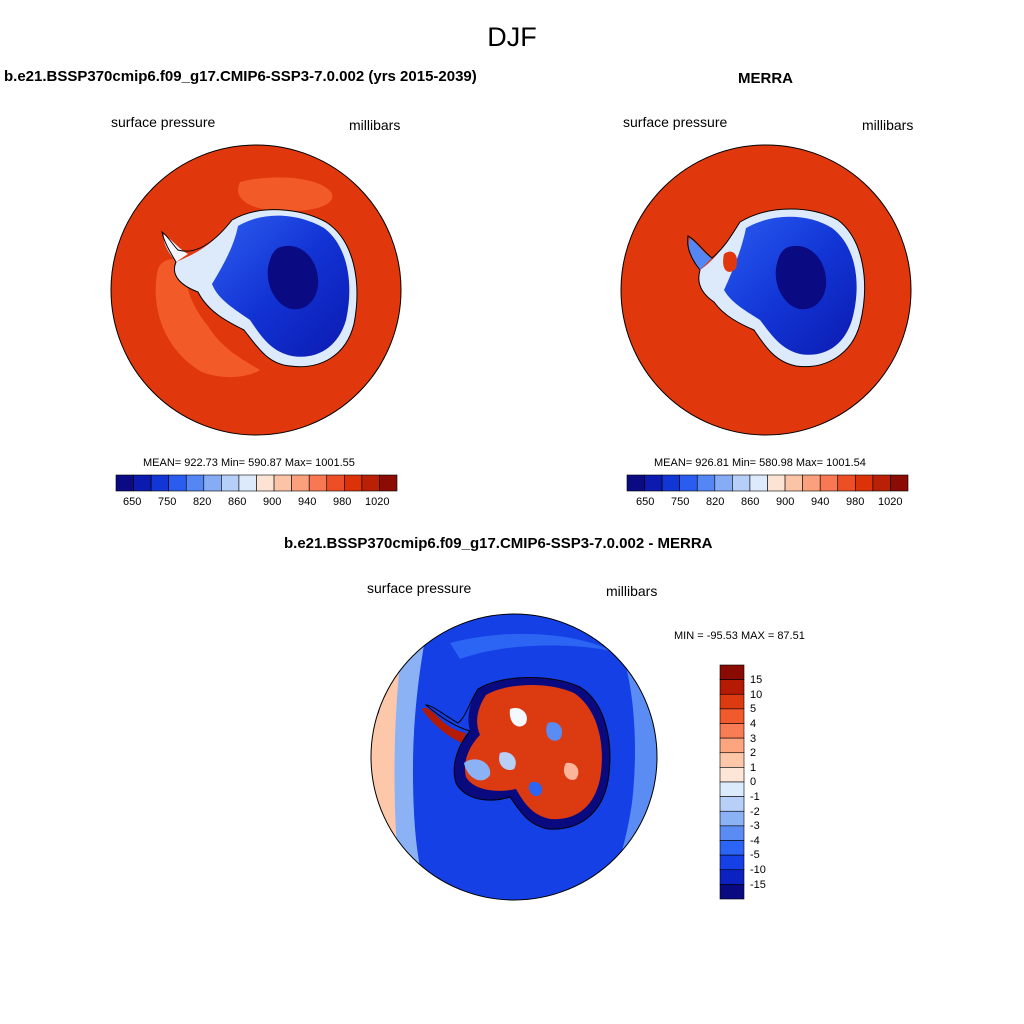 The width and height of the screenshot is (1024, 1024). What do you see at coordinates (753, 739) in the screenshot?
I see `colorbar-tick-label: 3` at bounding box center [753, 739].